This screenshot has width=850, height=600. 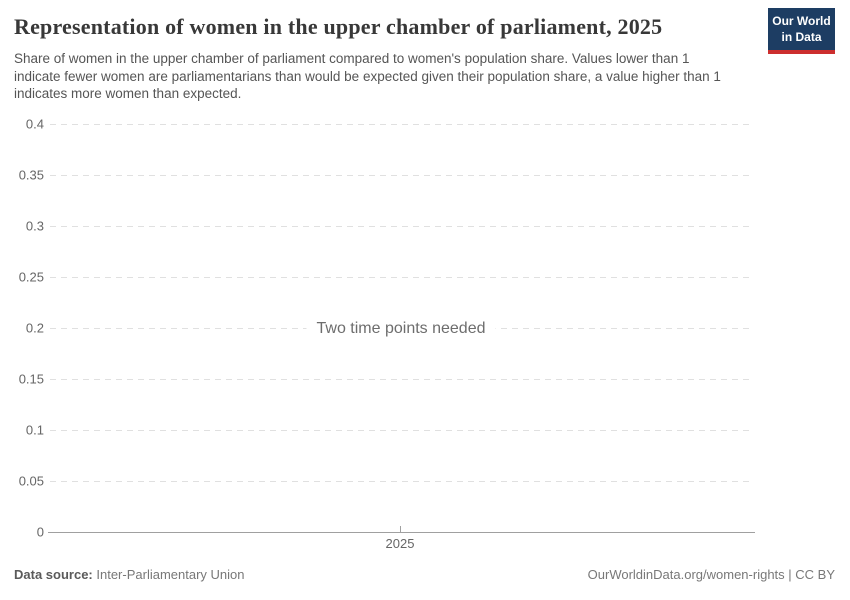 I want to click on x-axis-line, so click(x=401, y=532).